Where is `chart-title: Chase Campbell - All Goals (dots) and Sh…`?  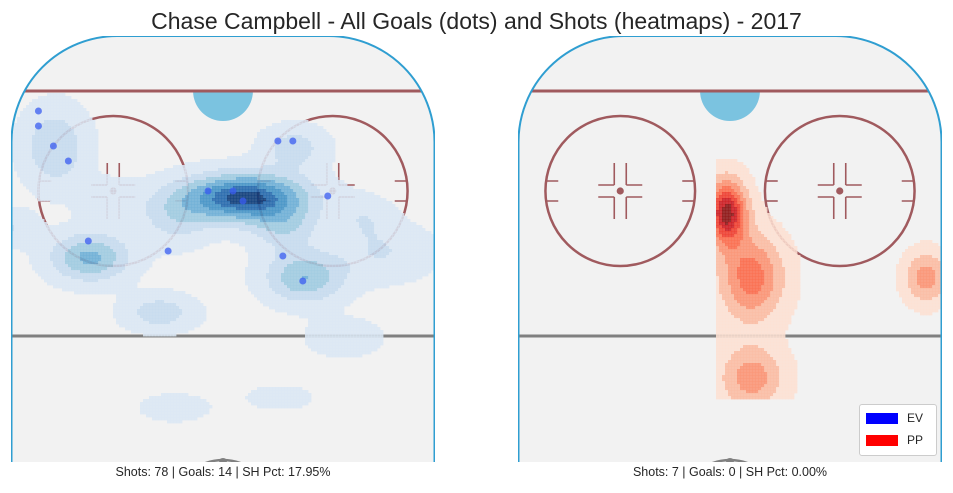 chart-title: Chase Campbell - All Goals (dots) and Sh… is located at coordinates (476, 21).